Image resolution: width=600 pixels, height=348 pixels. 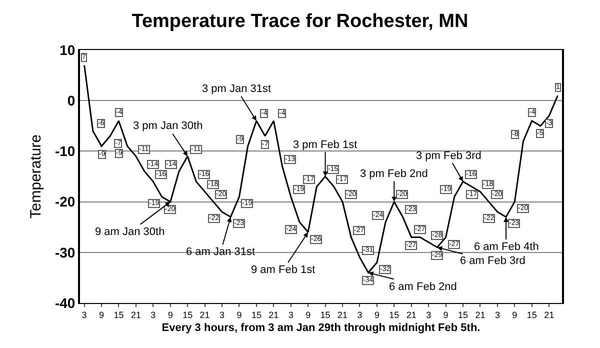 What do you see at coordinates (300, 21) in the screenshot?
I see `chart-title: Temperature Trace for Rochester, MN` at bounding box center [300, 21].